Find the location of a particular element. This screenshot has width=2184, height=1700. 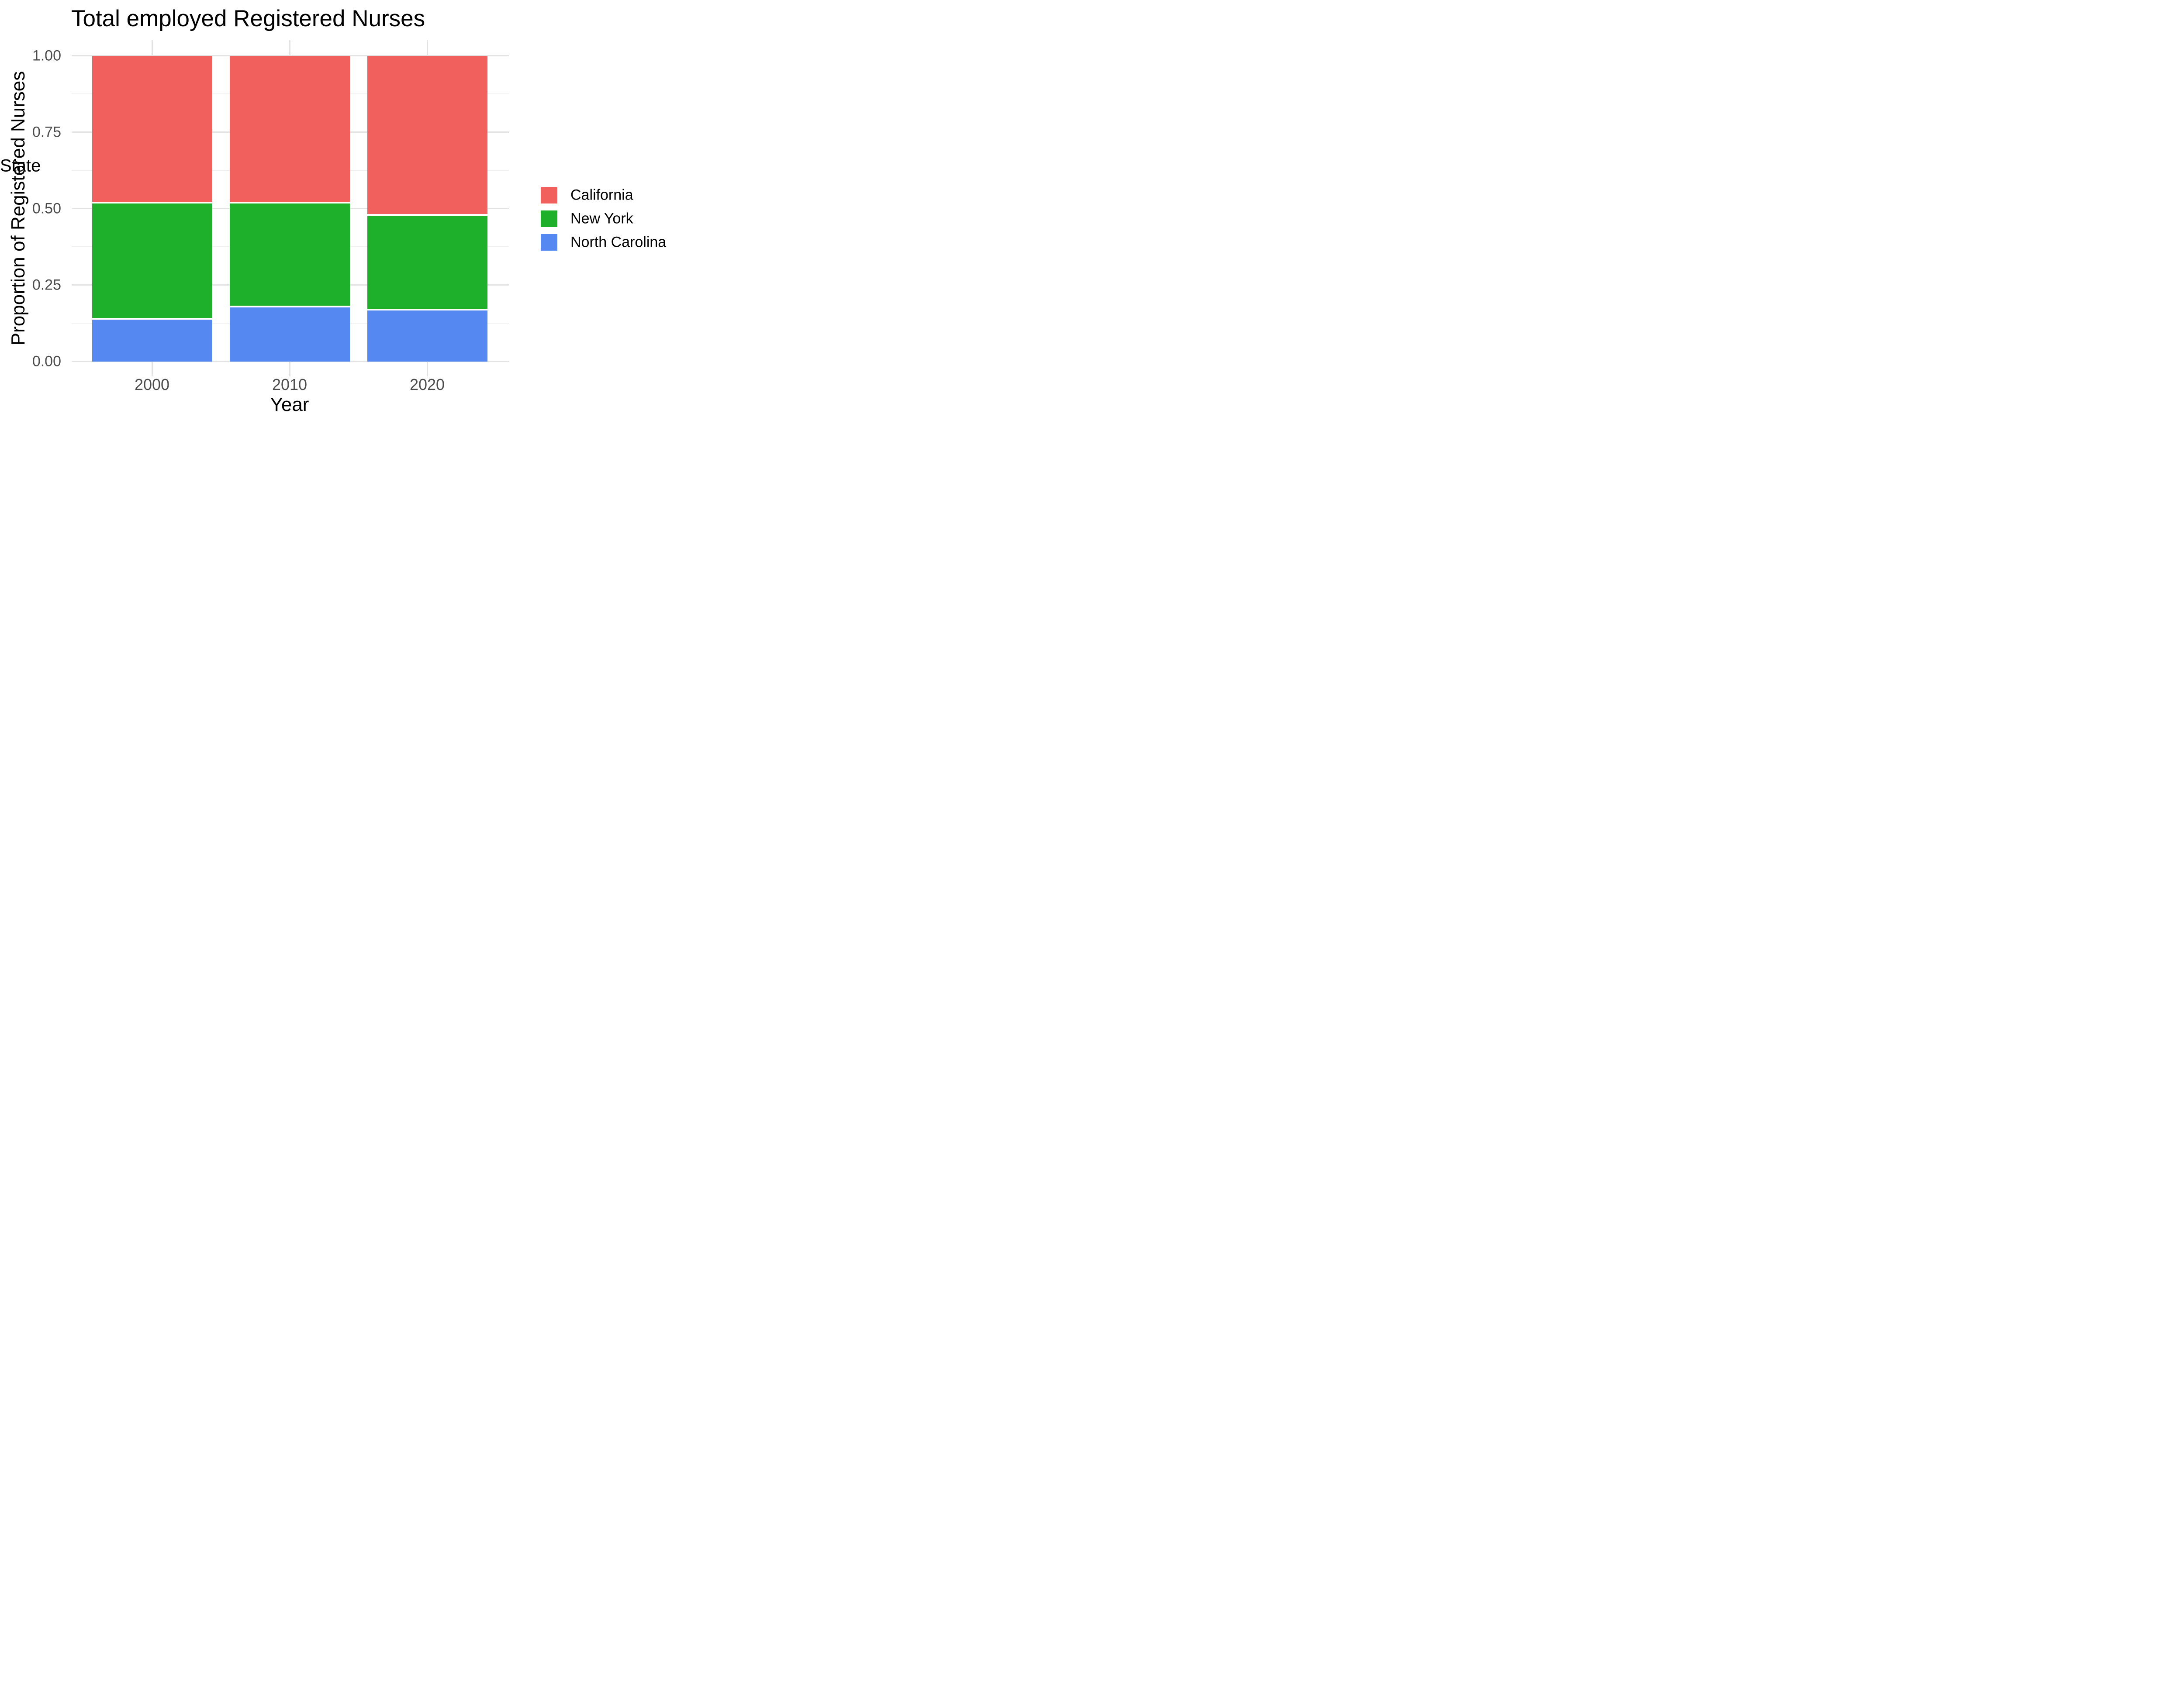

legend-title: State is located at coordinates (20, 166).